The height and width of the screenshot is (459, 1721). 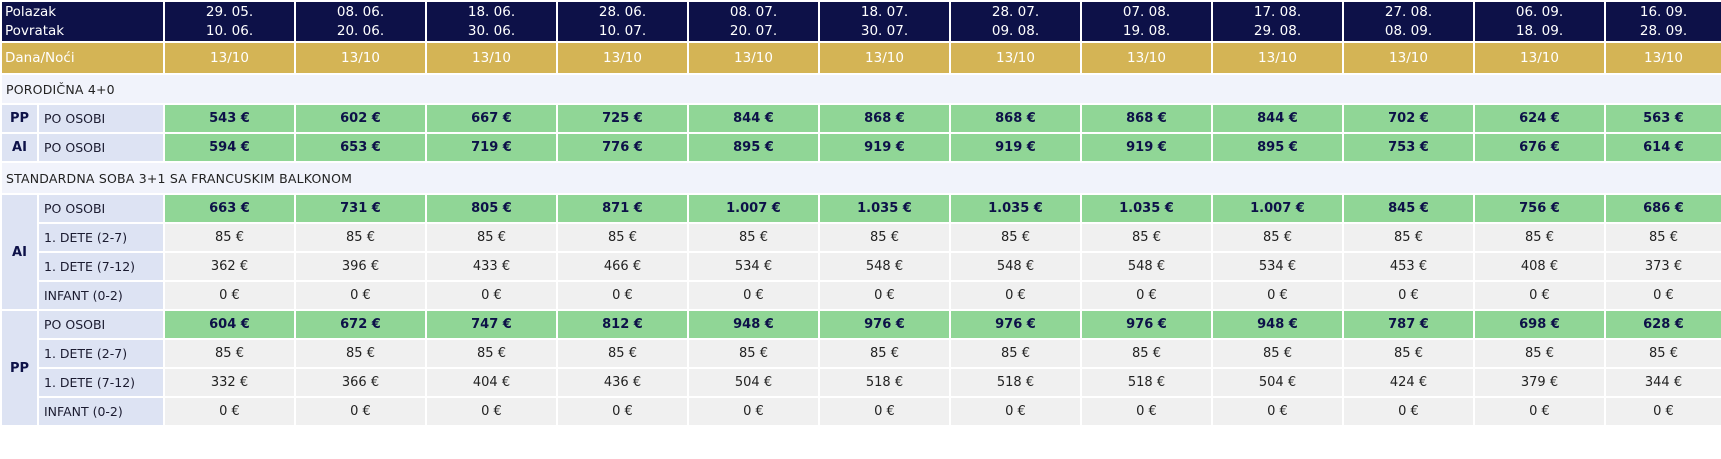 What do you see at coordinates (360, 382) in the screenshot?
I see `price-cell: 366 €` at bounding box center [360, 382].